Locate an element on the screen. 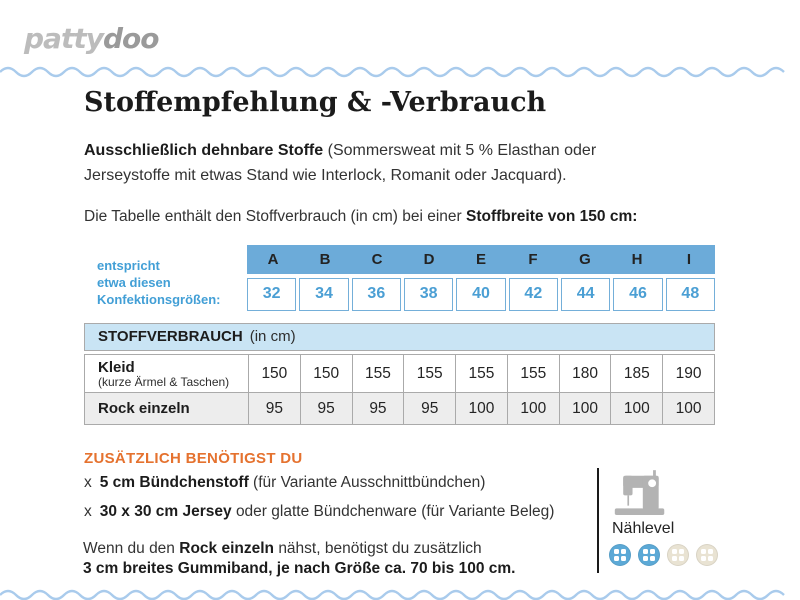 The height and width of the screenshot is (600, 800). size-letter-cell: B is located at coordinates (325, 259).